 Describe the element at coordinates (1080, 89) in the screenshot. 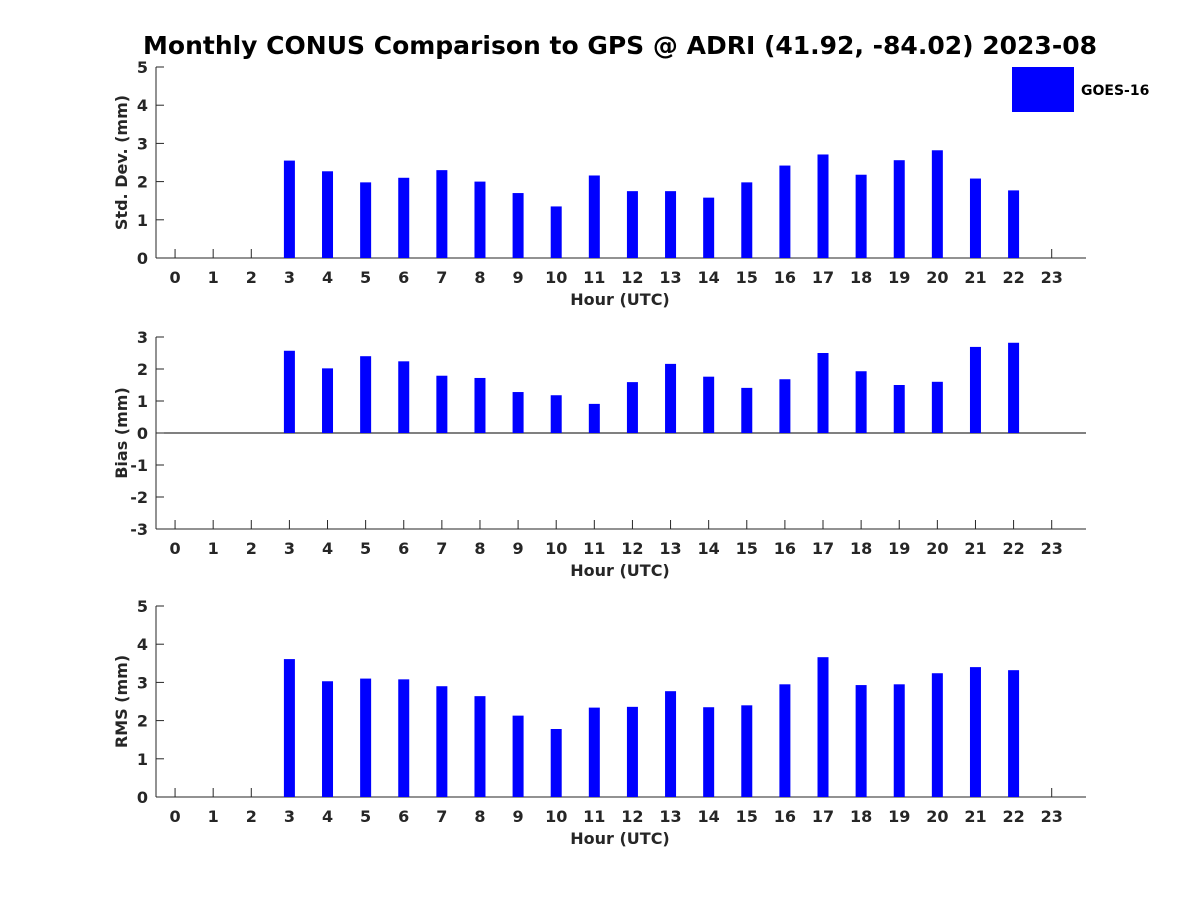

I see `legend: GOES-16` at that location.